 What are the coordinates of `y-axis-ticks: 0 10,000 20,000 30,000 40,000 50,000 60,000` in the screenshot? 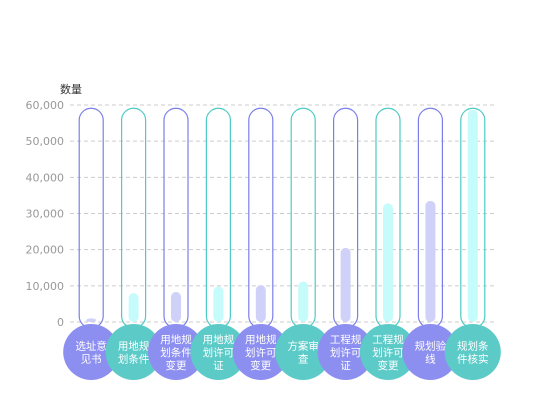 It's located at (45, 214).